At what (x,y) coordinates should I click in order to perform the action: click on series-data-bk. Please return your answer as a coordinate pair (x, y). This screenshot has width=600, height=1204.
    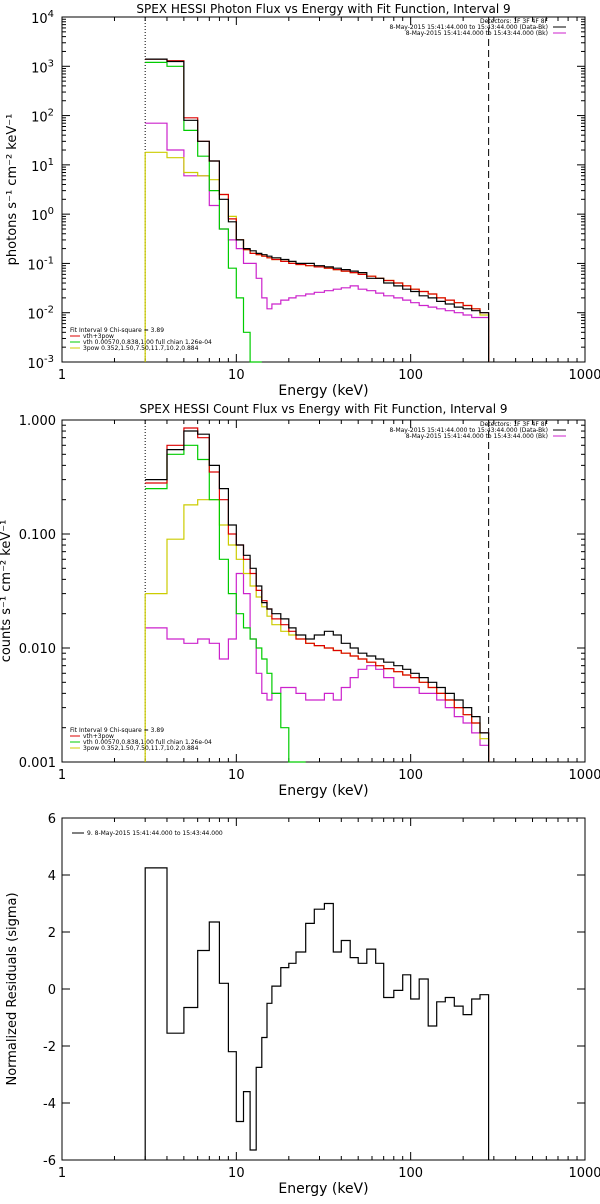
    Looking at the image, I should click on (317, 210).